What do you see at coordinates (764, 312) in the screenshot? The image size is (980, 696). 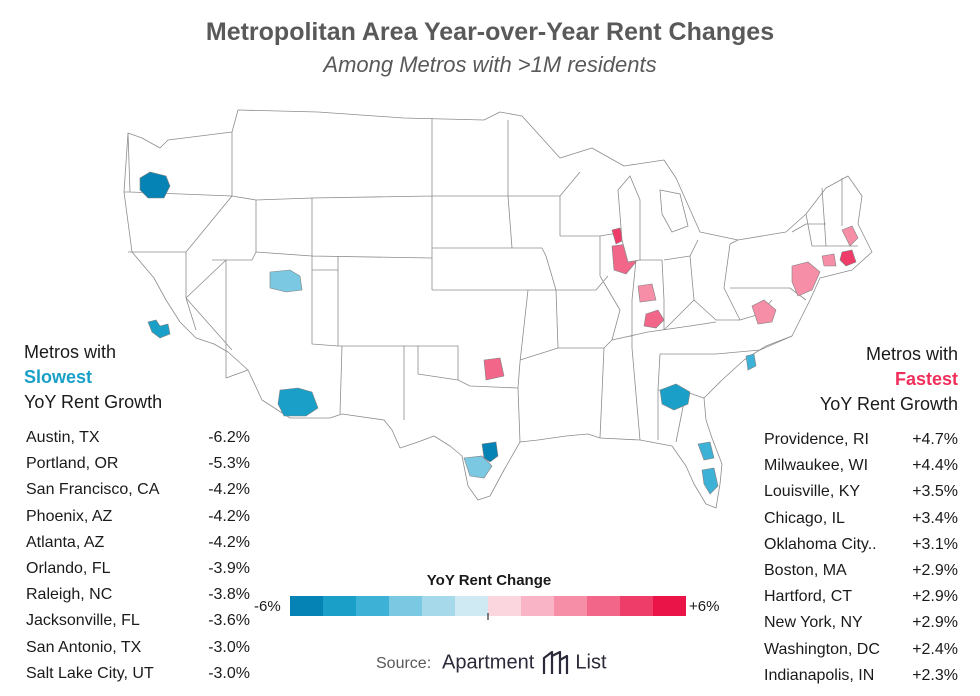 I see `metro-washington` at bounding box center [764, 312].